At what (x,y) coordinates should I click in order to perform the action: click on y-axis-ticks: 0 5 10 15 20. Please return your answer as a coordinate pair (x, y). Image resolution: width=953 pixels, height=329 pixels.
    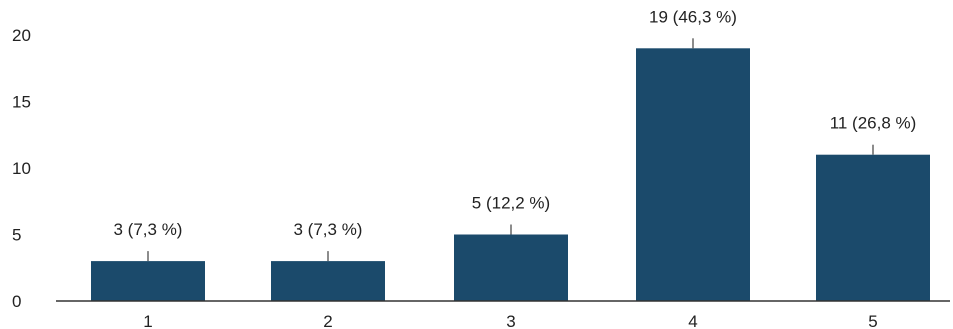
    Looking at the image, I should click on (21, 168).